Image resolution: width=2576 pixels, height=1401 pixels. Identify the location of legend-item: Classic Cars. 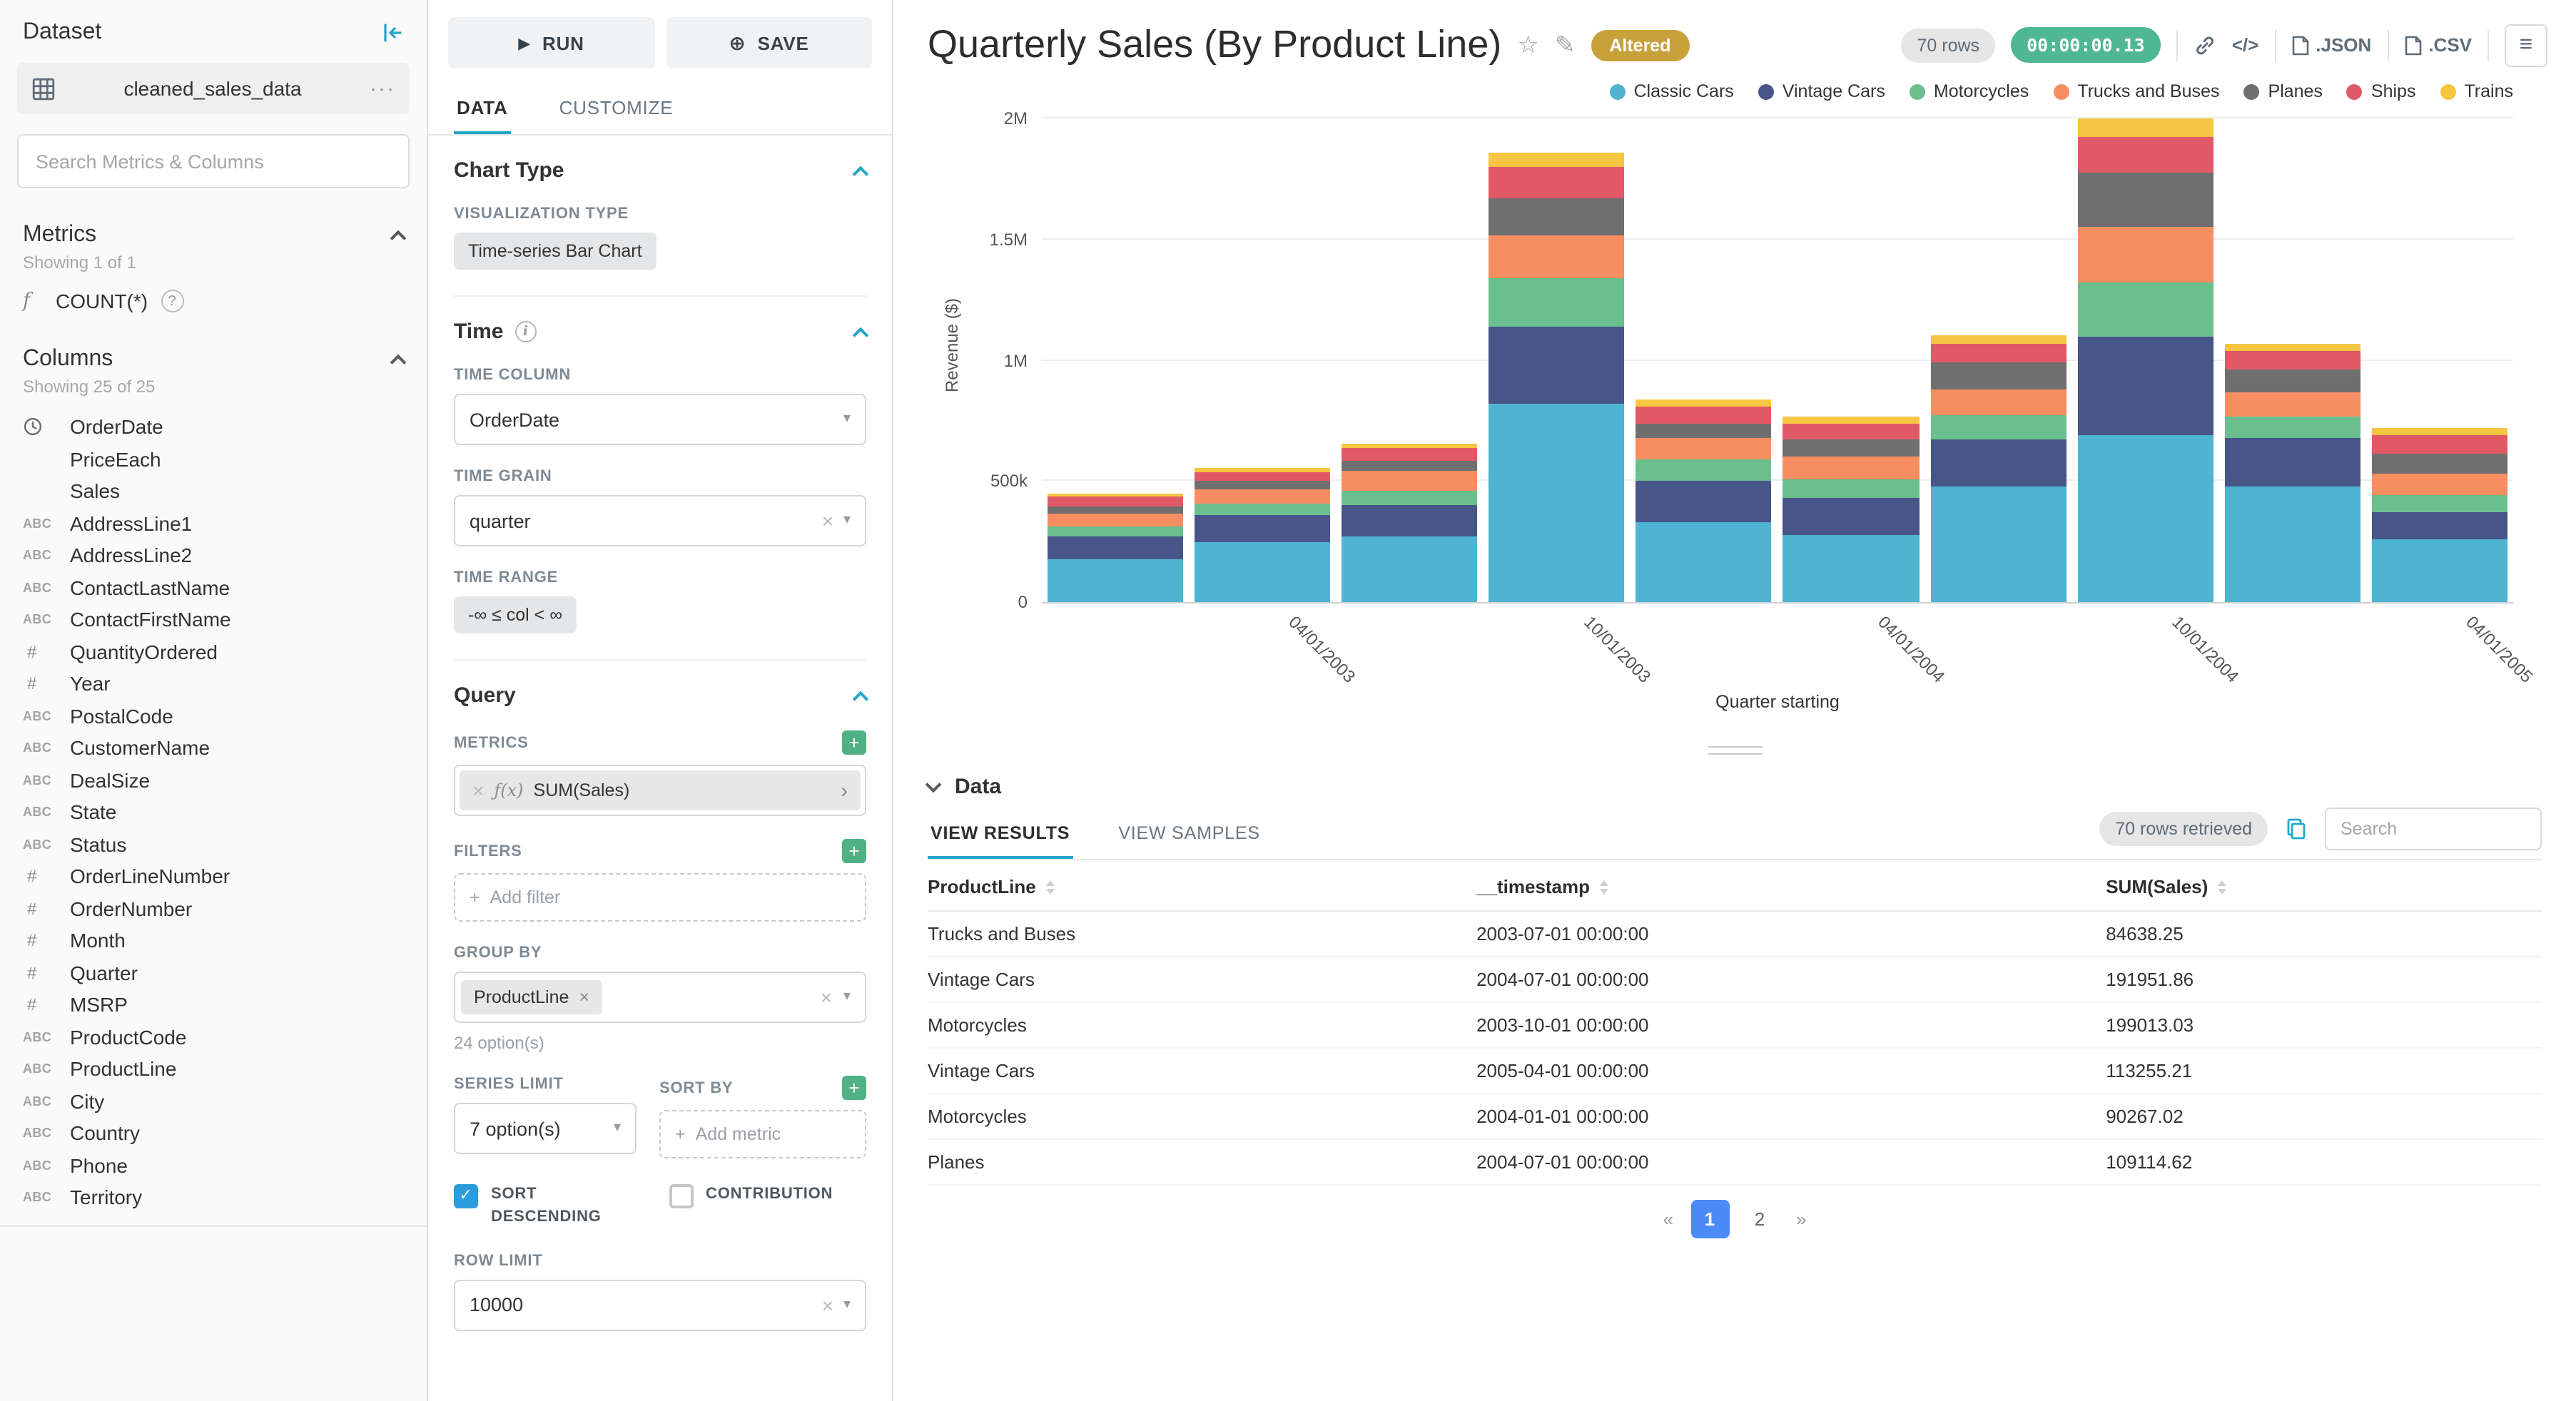
(1672, 91).